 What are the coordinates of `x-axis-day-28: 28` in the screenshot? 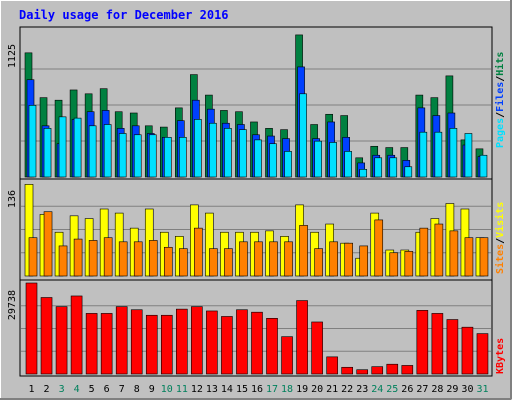 It's located at (437, 389).